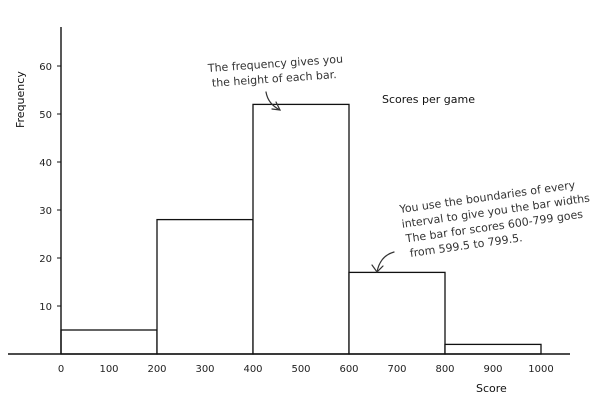 The image size is (591, 412). I want to click on chart-title: Scores per game, so click(428, 99).